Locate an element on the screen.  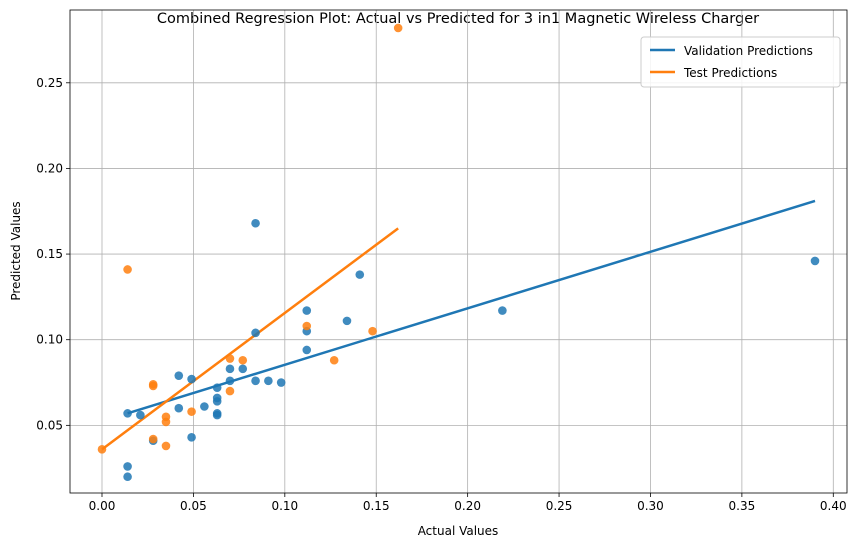
x-tick-label: 0.00 is located at coordinates (102, 506).